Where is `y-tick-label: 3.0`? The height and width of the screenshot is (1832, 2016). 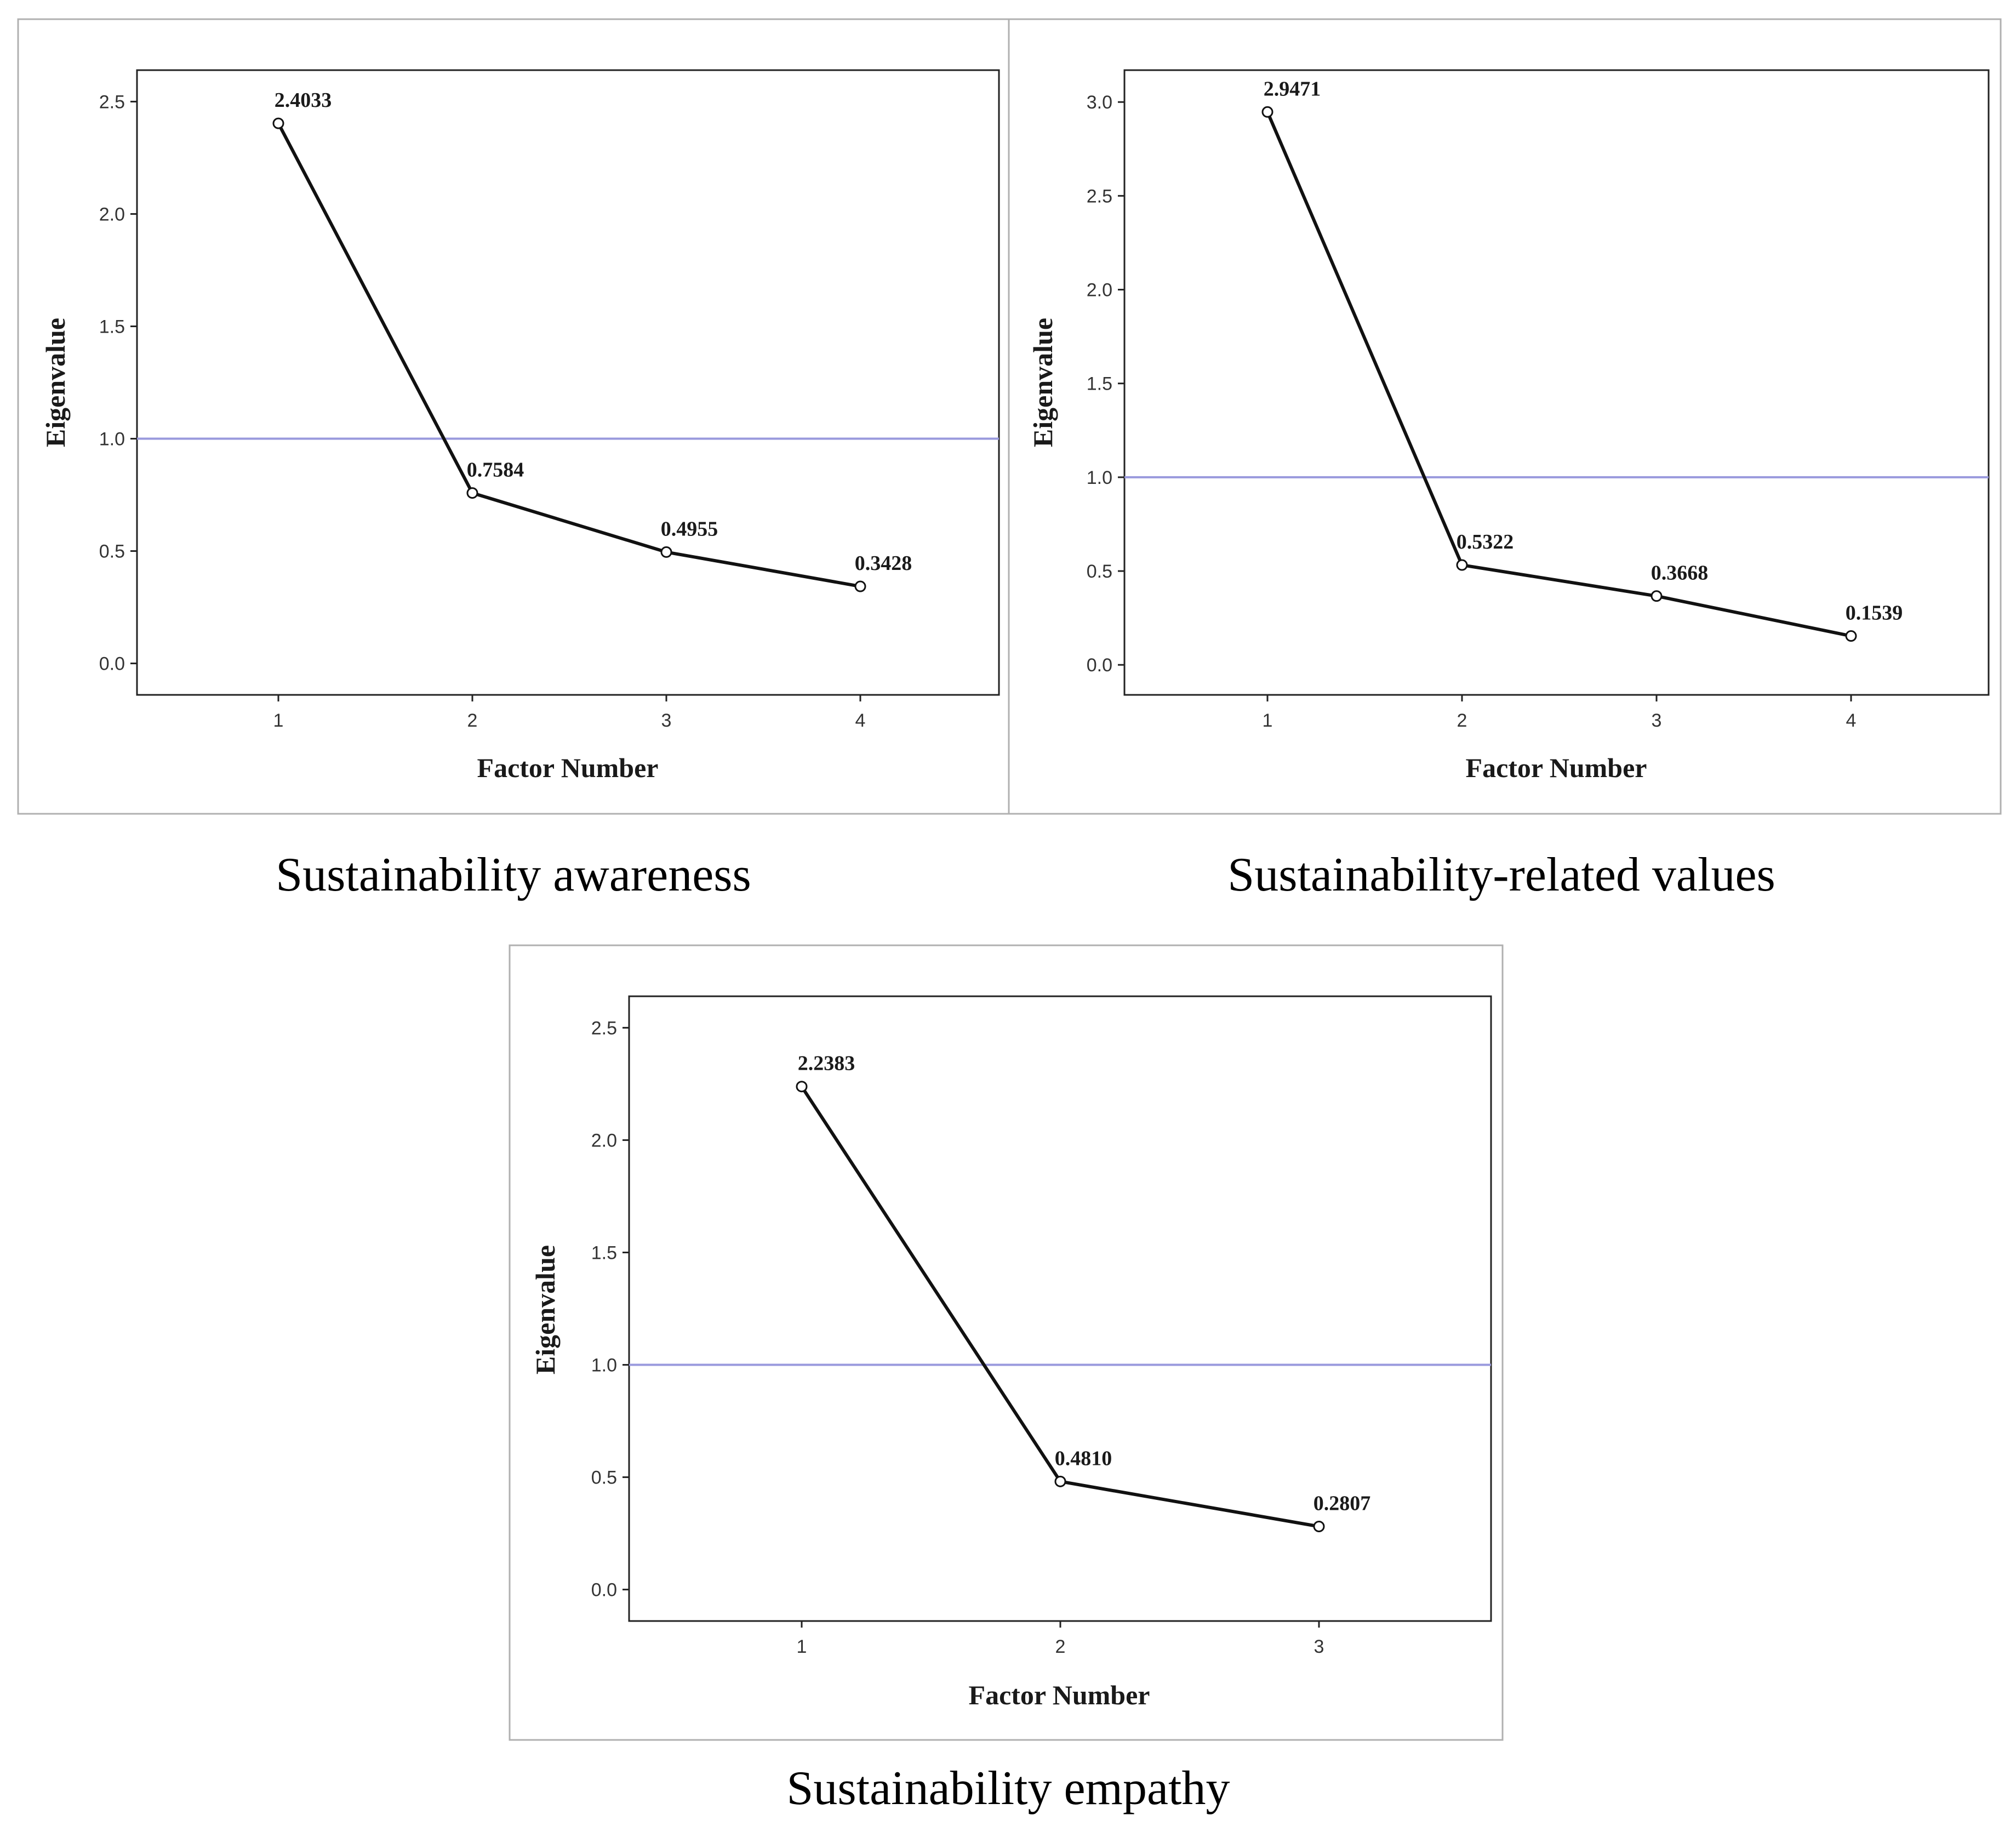
y-tick-label: 3.0 is located at coordinates (1099, 102).